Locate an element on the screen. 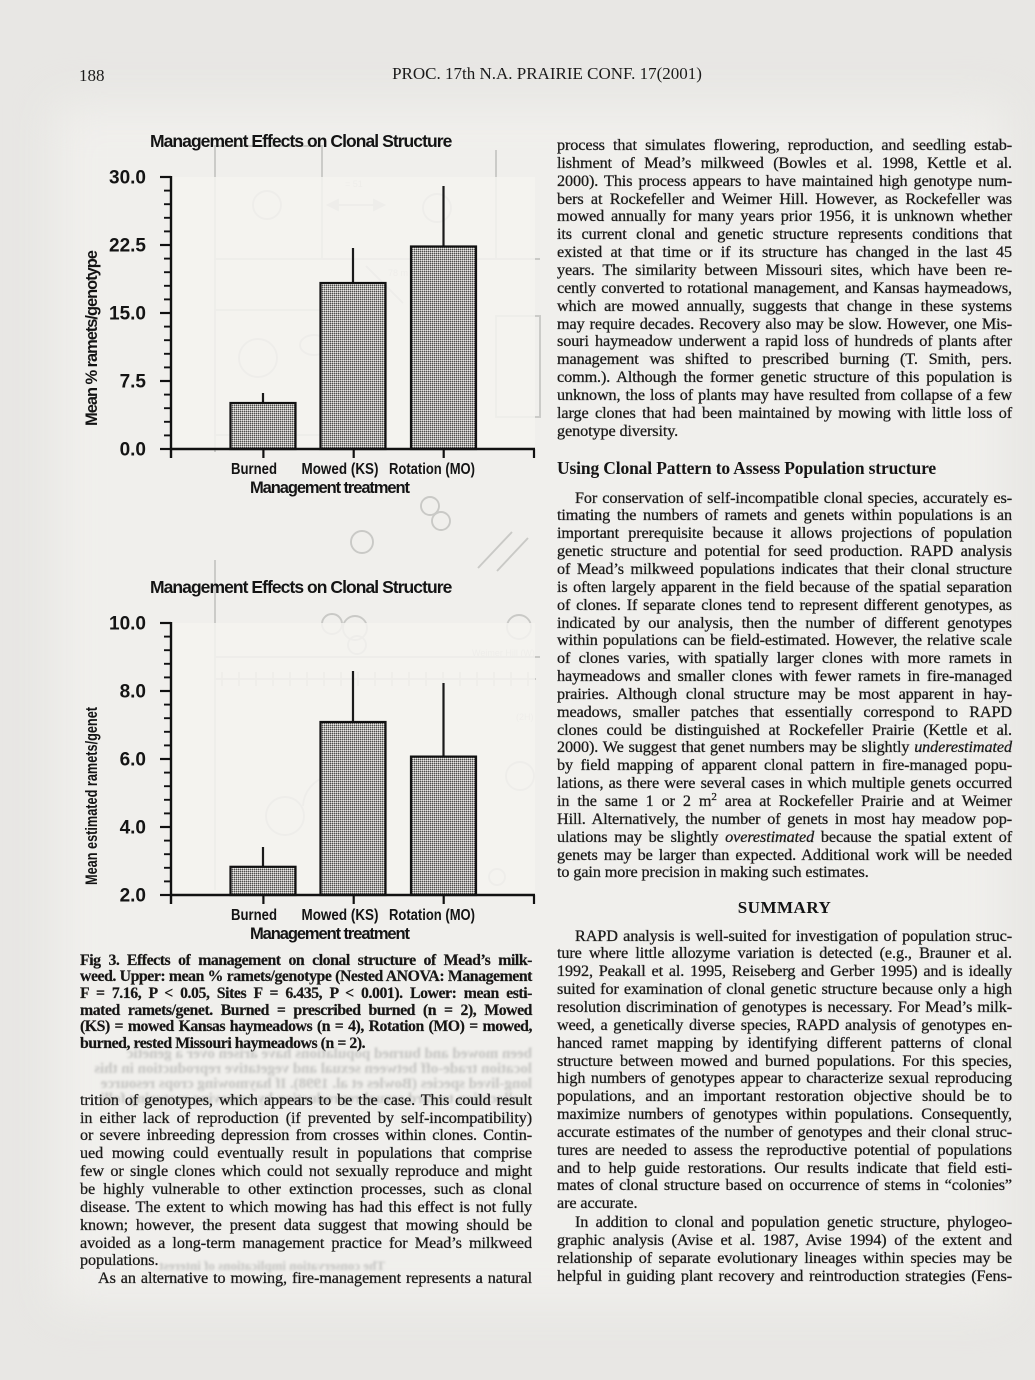  svg-text: Mean estimated ramets/genet is located at coordinates (92, 796).